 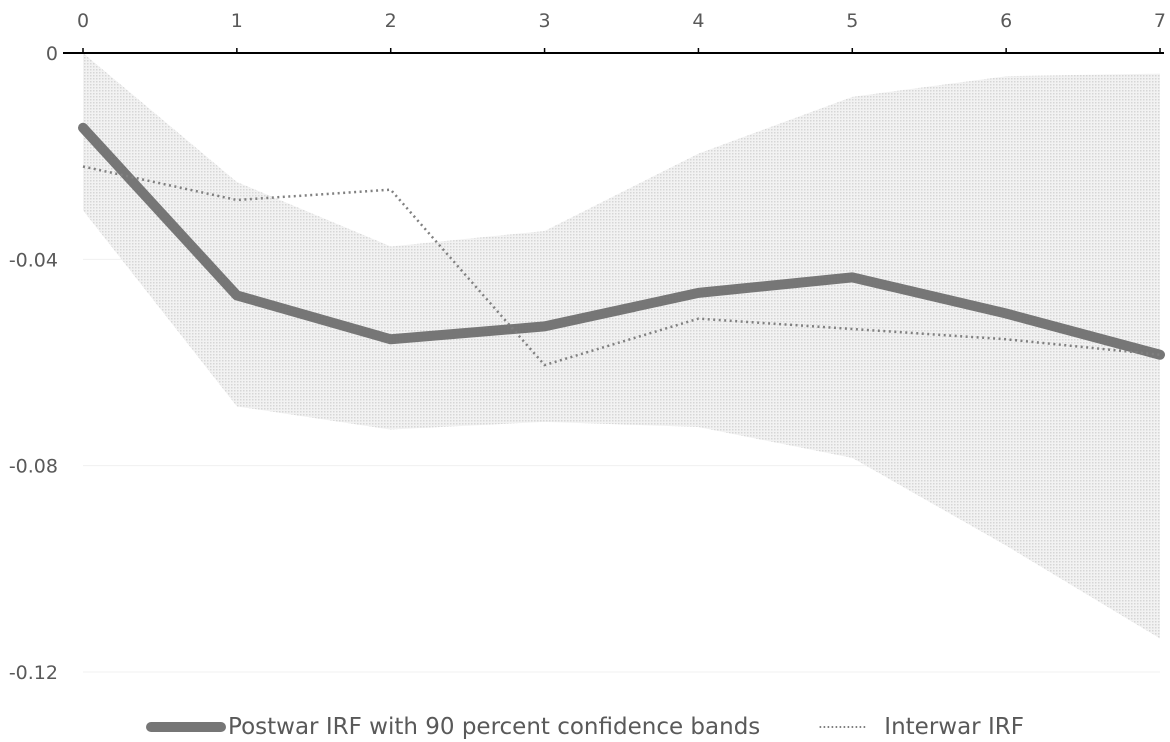 I want to click on x-tick-label-0: 0, so click(x=83, y=21).